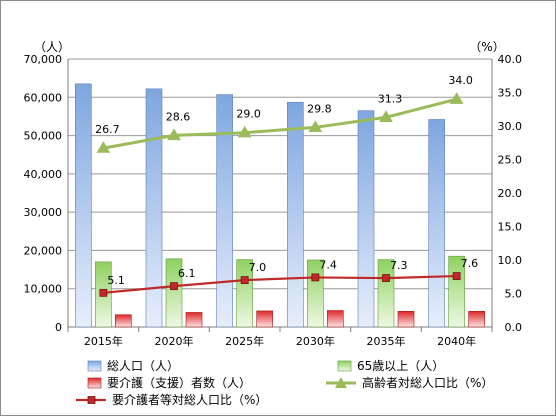 The height and width of the screenshot is (416, 556). What do you see at coordinates (390, 98) in the screenshot?
I see `data-label: 31.3` at bounding box center [390, 98].